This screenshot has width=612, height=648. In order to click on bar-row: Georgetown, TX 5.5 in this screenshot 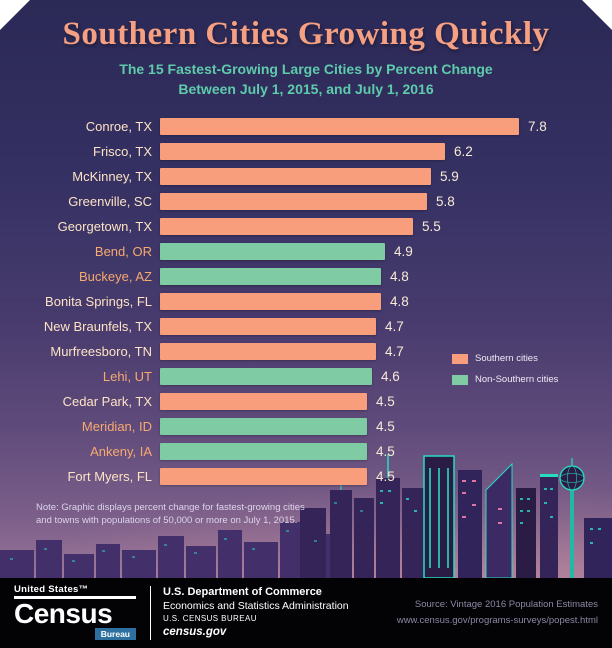, I will do `click(306, 226)`.